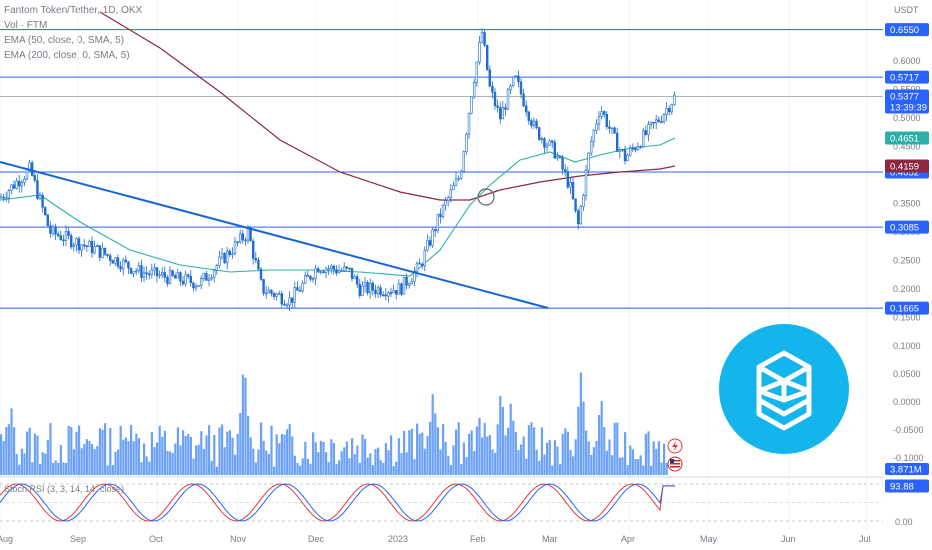 The width and height of the screenshot is (932, 550). I want to click on time-tick: Dec, so click(316, 539).